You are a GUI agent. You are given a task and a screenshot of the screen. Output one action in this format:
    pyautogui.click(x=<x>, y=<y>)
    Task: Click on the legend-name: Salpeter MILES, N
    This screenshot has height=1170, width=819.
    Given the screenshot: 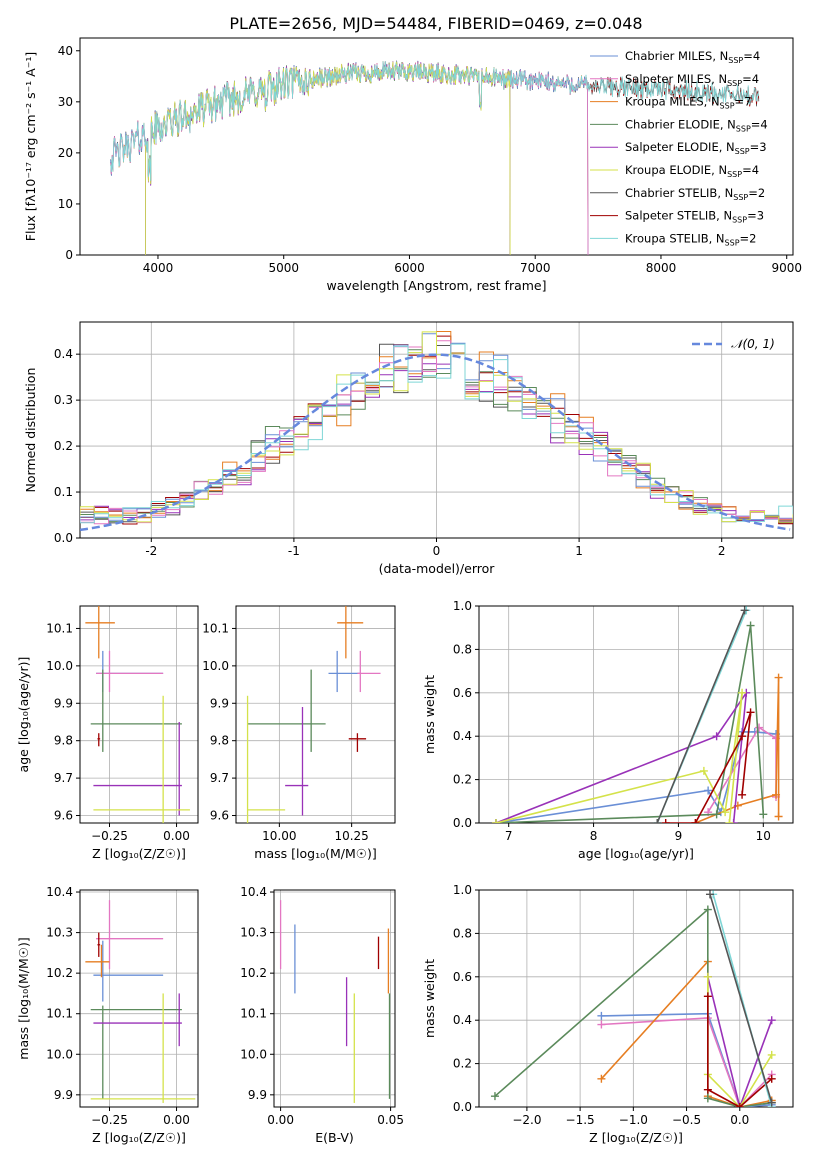 What is the action you would take?
    pyautogui.click(x=676, y=79)
    